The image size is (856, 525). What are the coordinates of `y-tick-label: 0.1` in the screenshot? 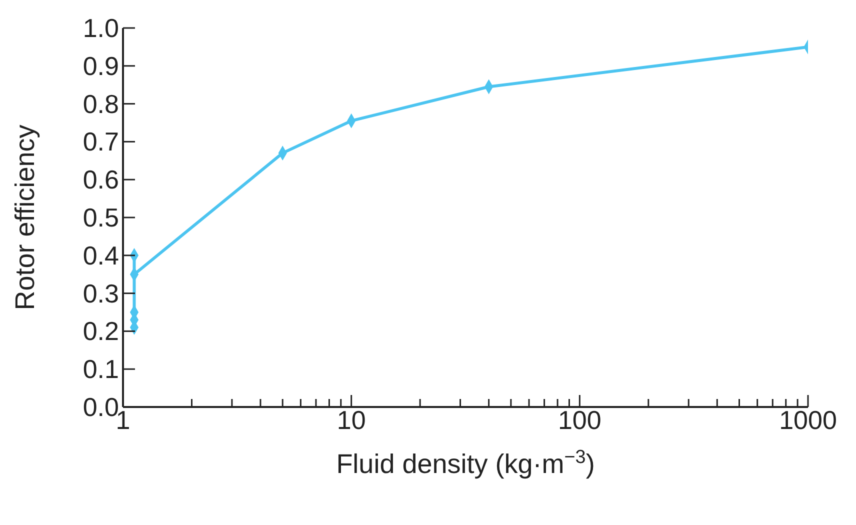 It's located at (100, 369).